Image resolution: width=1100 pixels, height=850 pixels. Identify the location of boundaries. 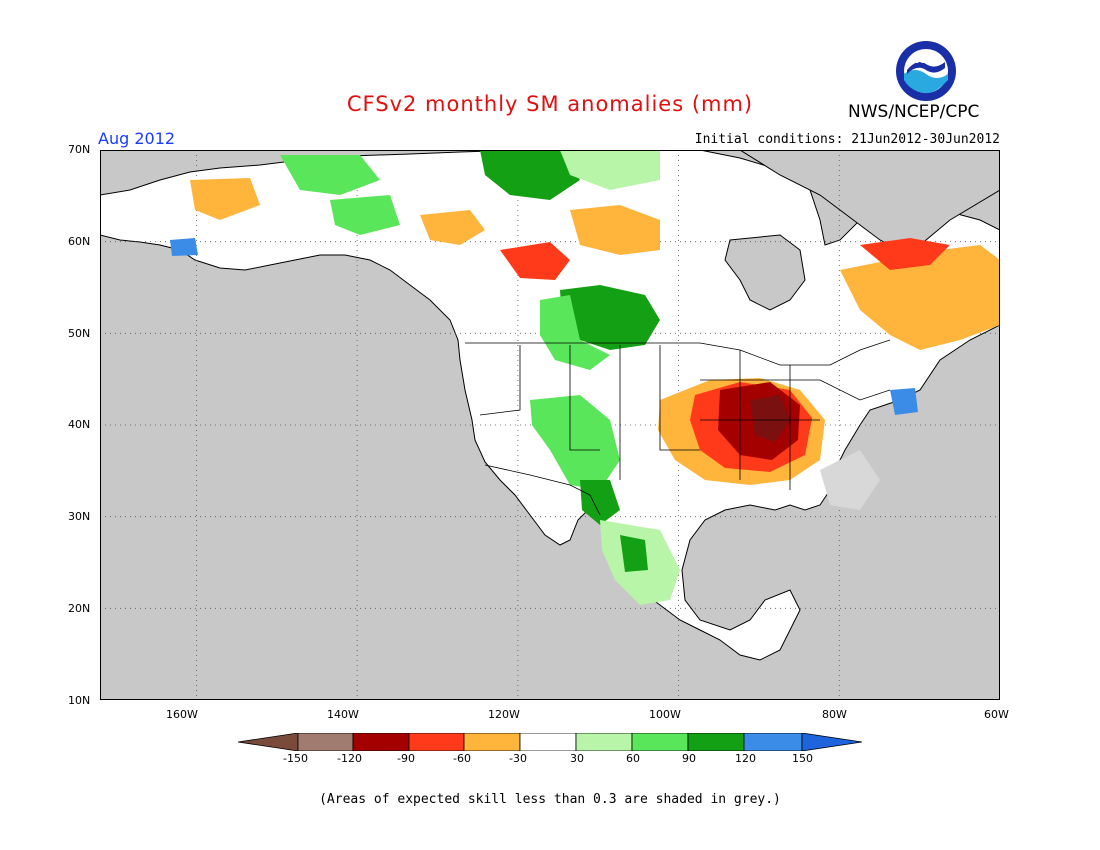
(678, 427).